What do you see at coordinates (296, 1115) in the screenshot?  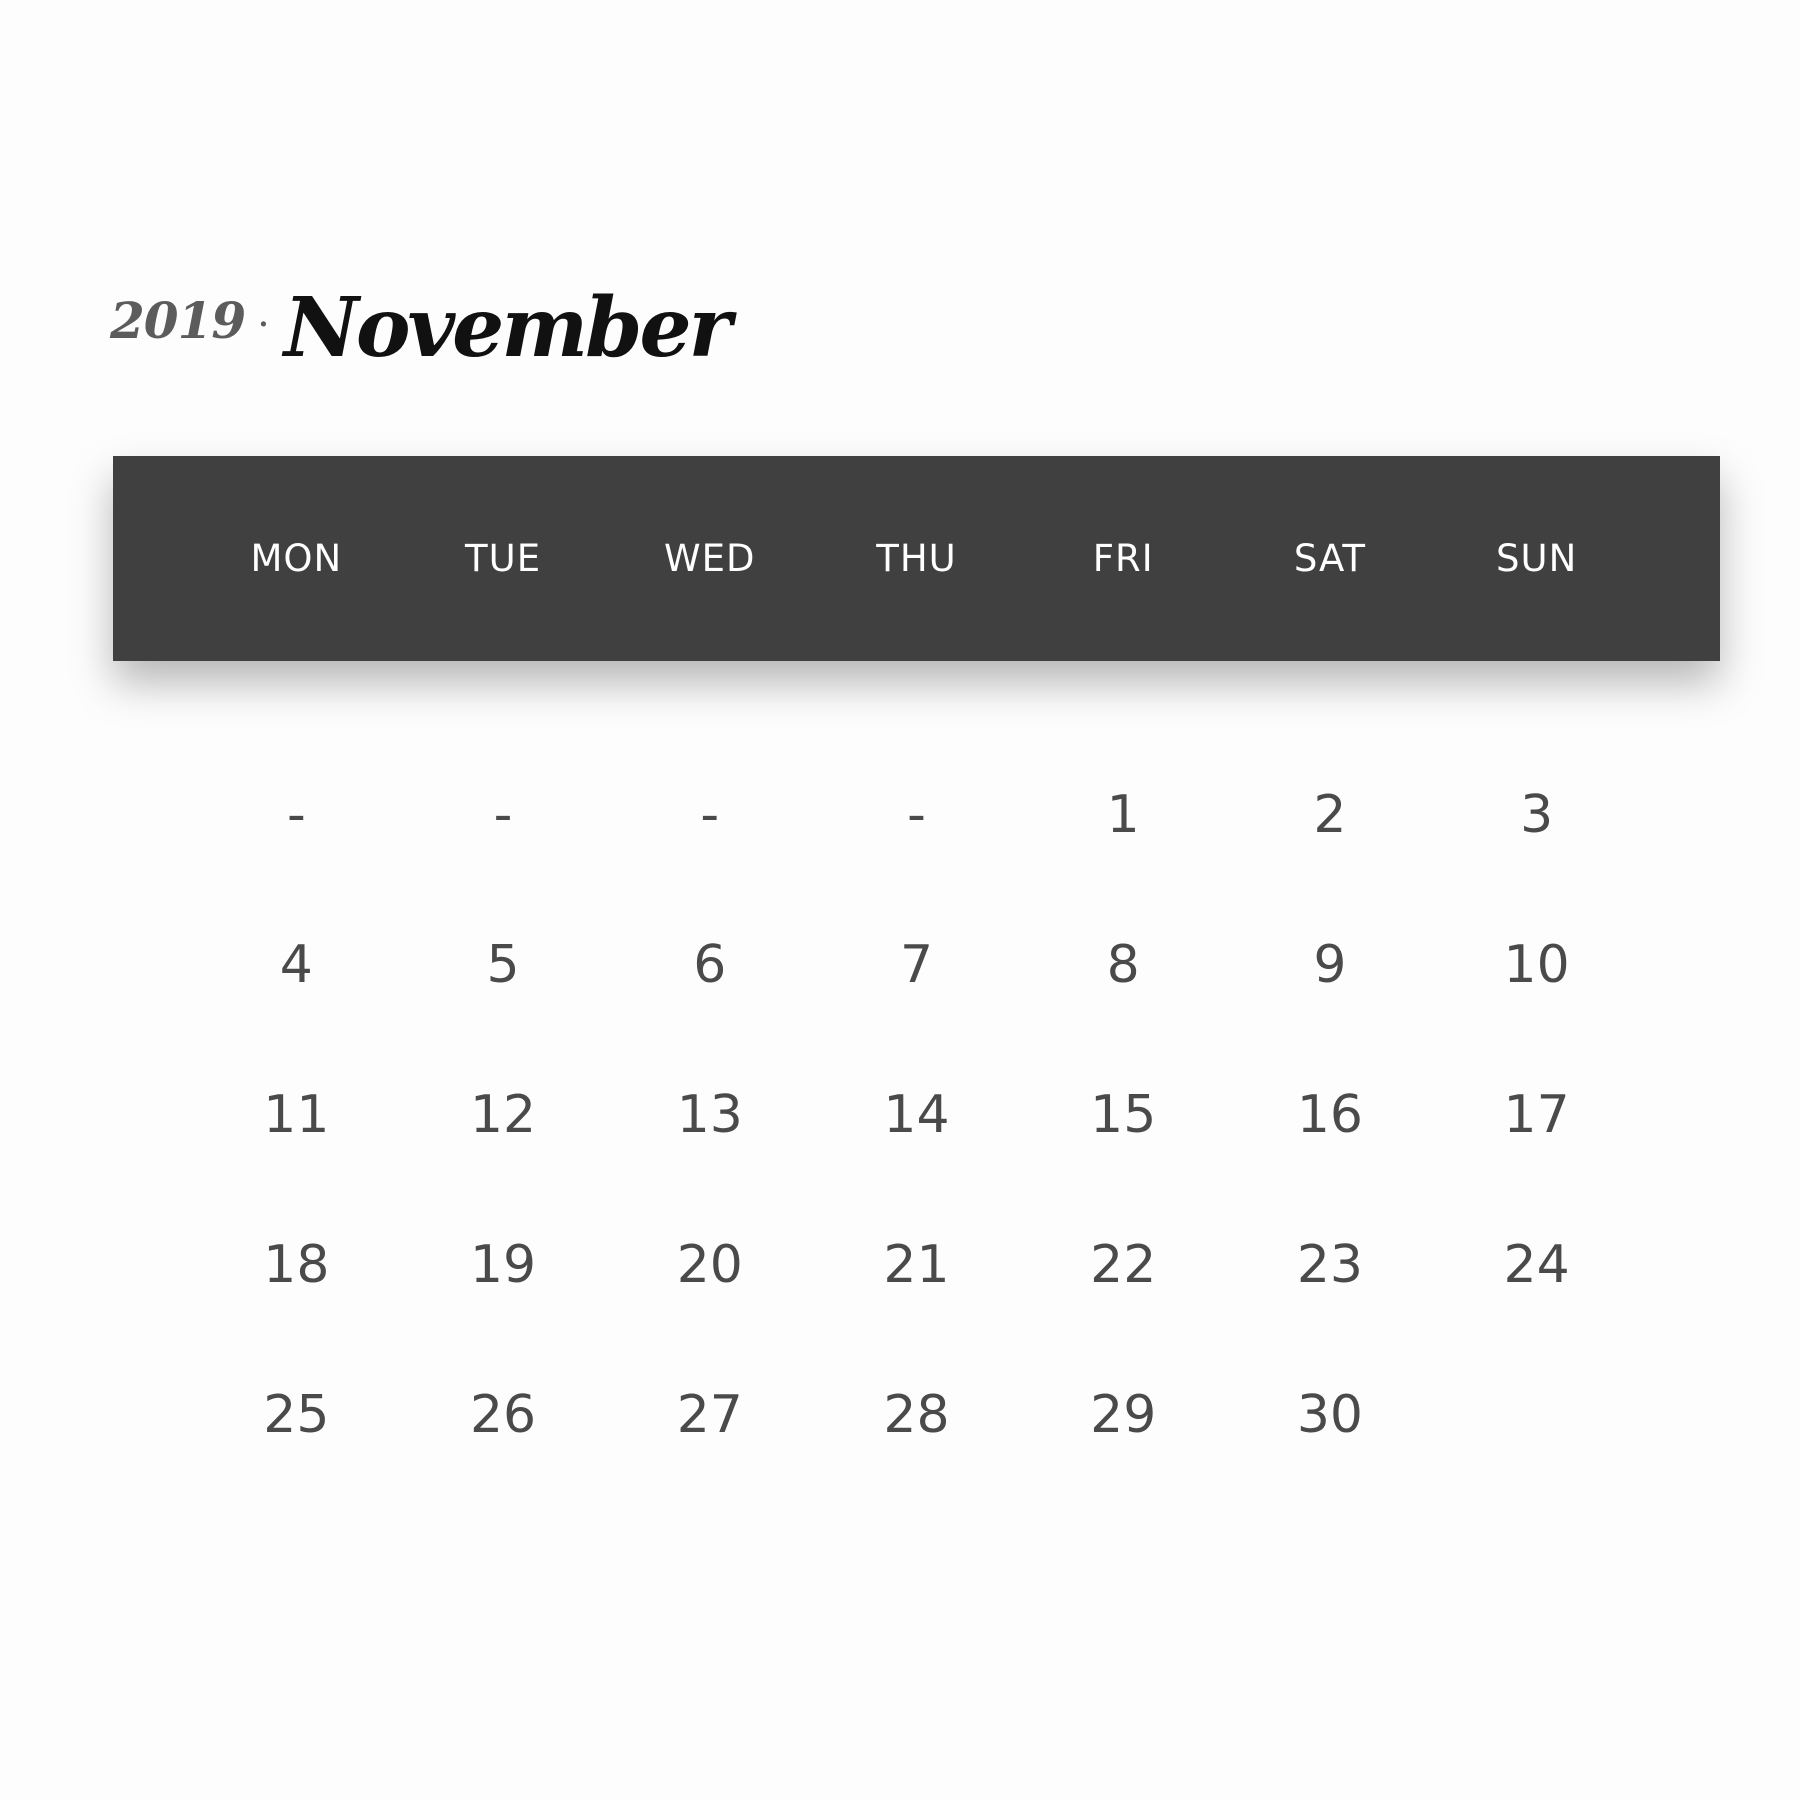 I see `day-cell: 11` at bounding box center [296, 1115].